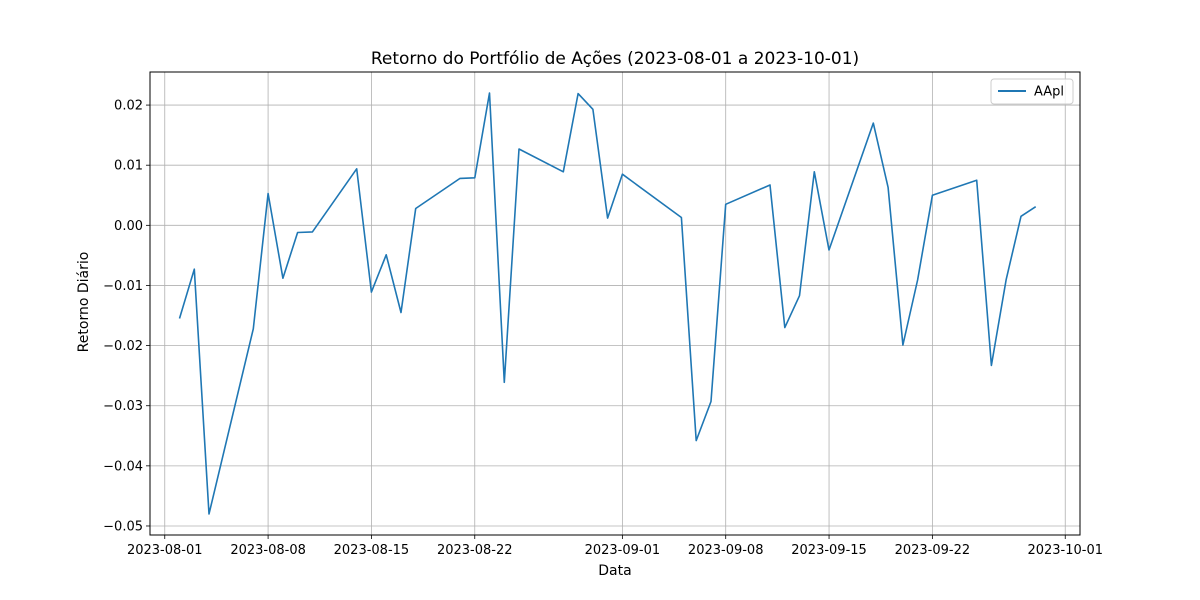  Describe the element at coordinates (614, 571) in the screenshot. I see `x-axis-label: Data` at that location.